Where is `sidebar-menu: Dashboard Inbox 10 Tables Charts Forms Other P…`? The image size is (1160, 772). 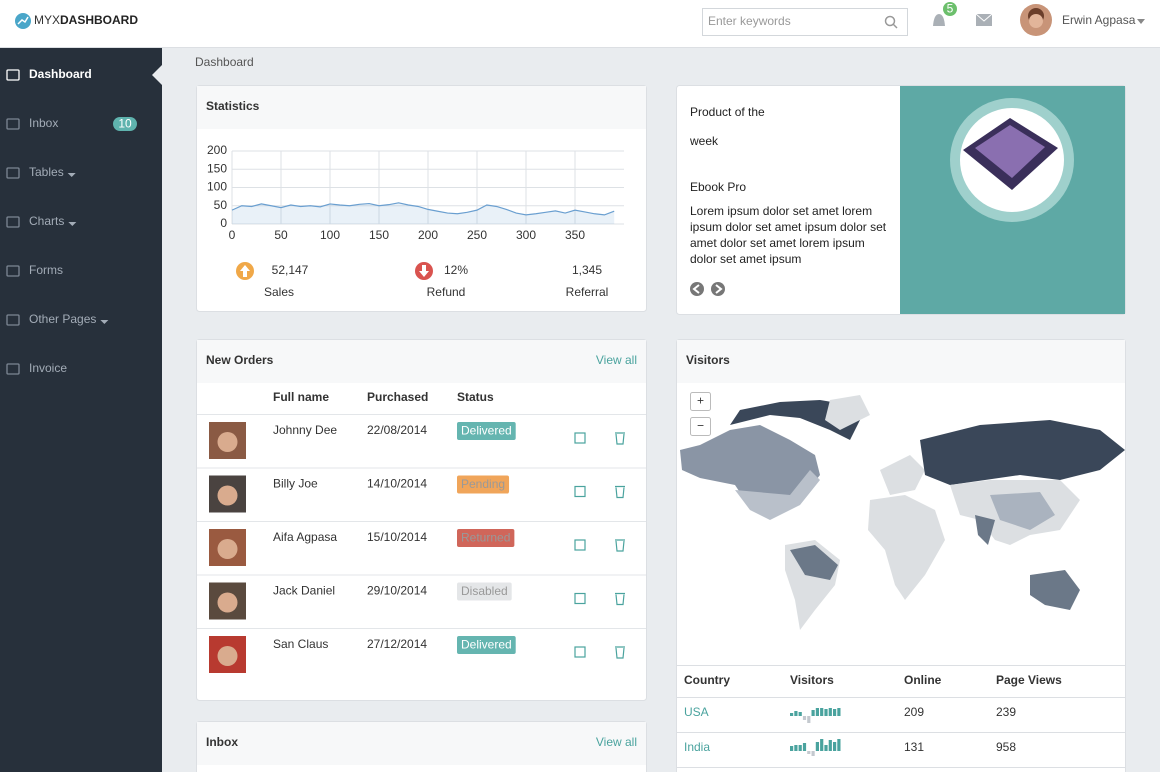
sidebar-menu: Dashboard Inbox 10 Tables Charts Forms Other P… is located at coordinates (84, 220).